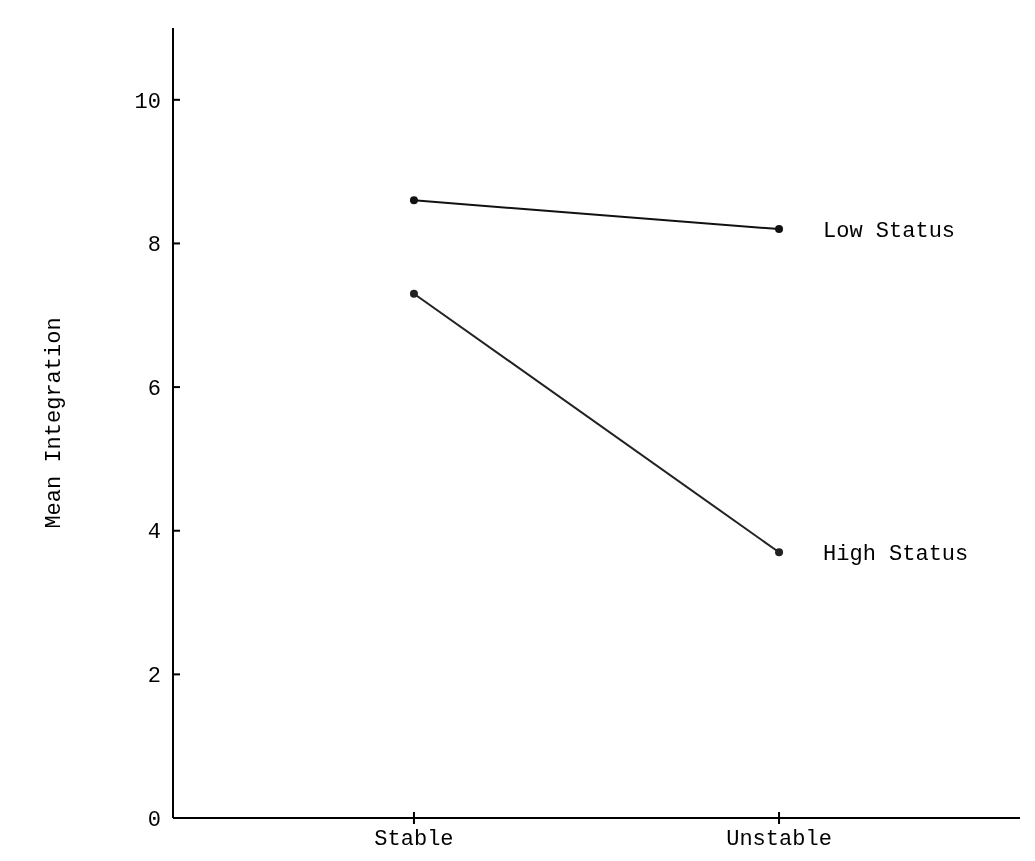 The height and width of the screenshot is (861, 1035). Describe the element at coordinates (154, 246) in the screenshot. I see `y-tick-label: 8` at that location.